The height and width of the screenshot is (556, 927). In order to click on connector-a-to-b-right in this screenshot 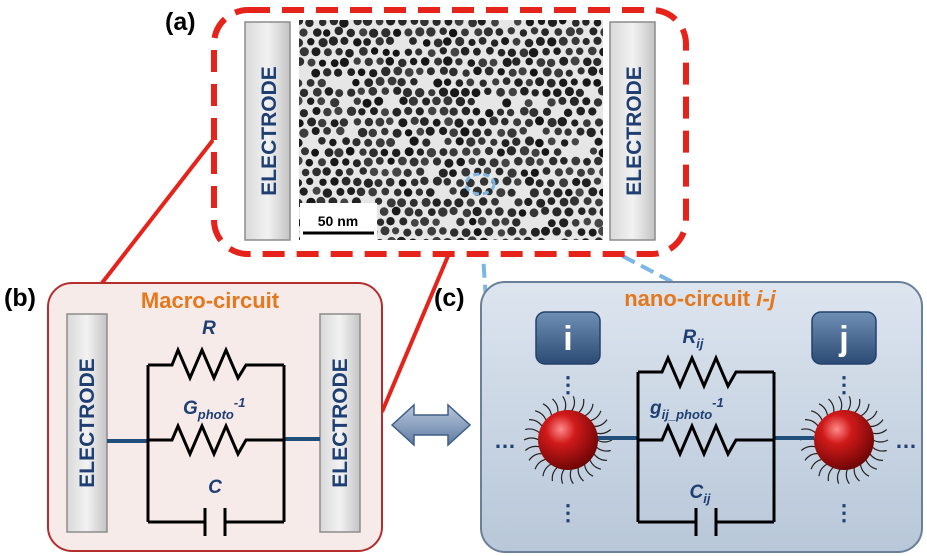, I will do `click(415, 334)`.